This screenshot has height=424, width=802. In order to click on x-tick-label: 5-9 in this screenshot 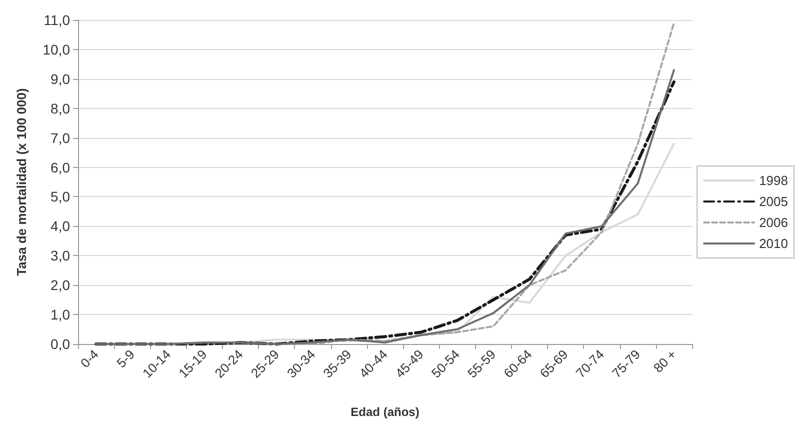, I will do `click(126, 358)`.